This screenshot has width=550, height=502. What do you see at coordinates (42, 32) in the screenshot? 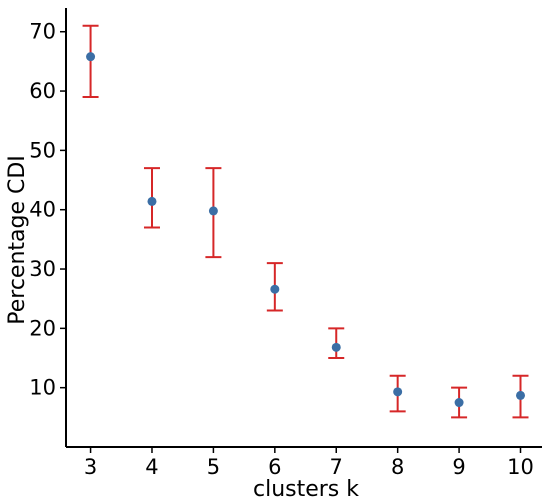
I see `y-tick-label: 70` at bounding box center [42, 32].